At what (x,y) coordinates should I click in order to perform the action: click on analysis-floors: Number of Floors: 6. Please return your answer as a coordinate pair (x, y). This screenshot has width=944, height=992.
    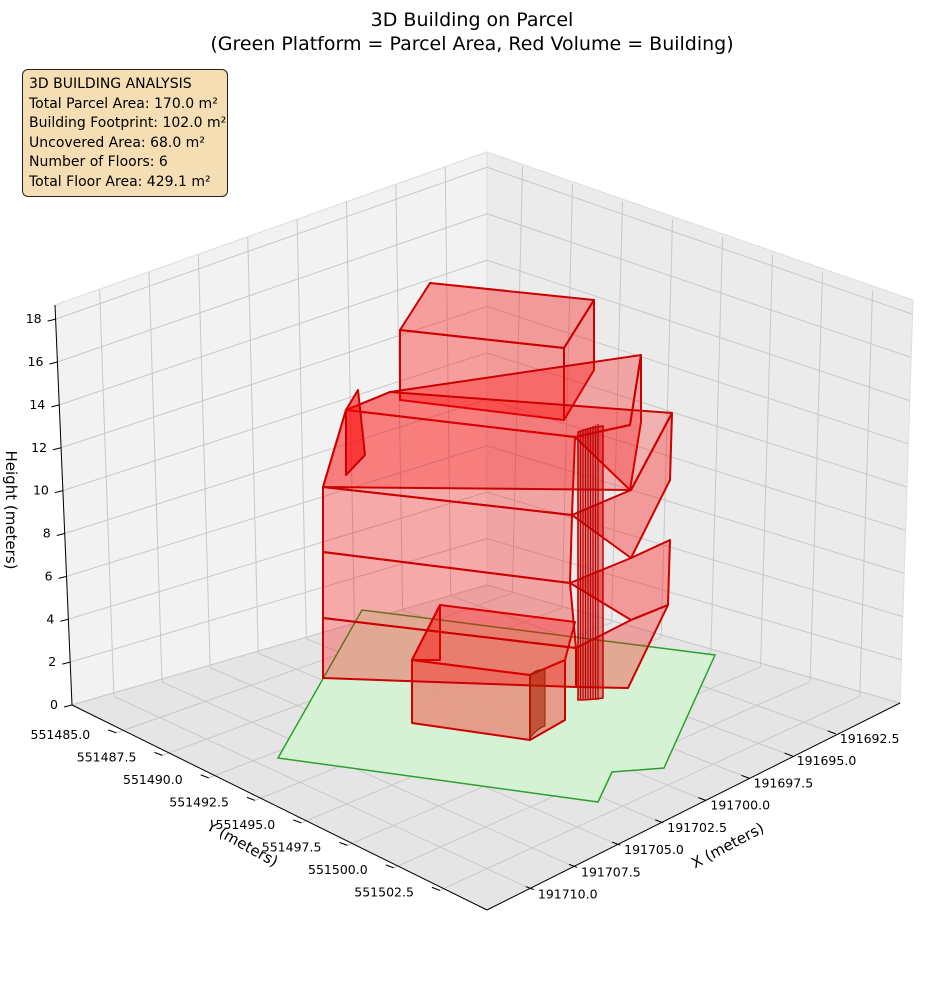
    Looking at the image, I should click on (98, 162).